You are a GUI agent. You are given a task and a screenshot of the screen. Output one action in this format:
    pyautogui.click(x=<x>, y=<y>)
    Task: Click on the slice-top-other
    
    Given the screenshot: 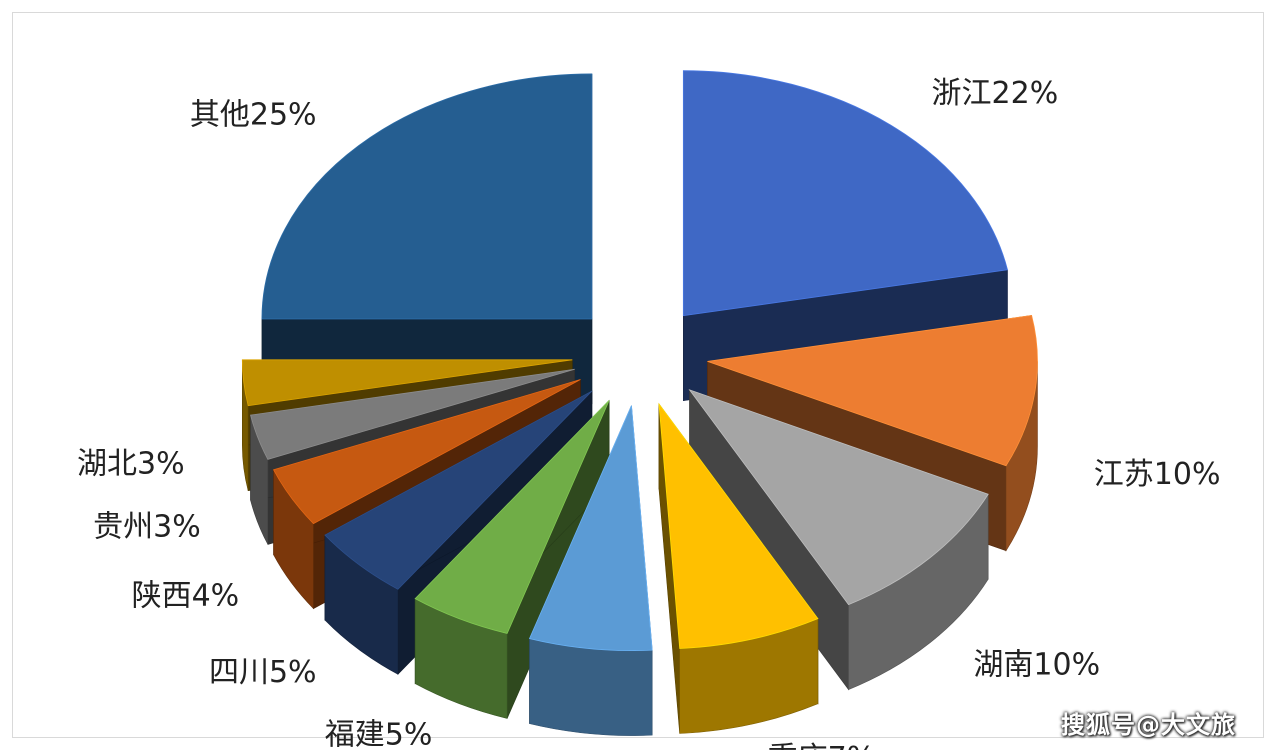 What is the action you would take?
    pyautogui.click(x=427, y=196)
    